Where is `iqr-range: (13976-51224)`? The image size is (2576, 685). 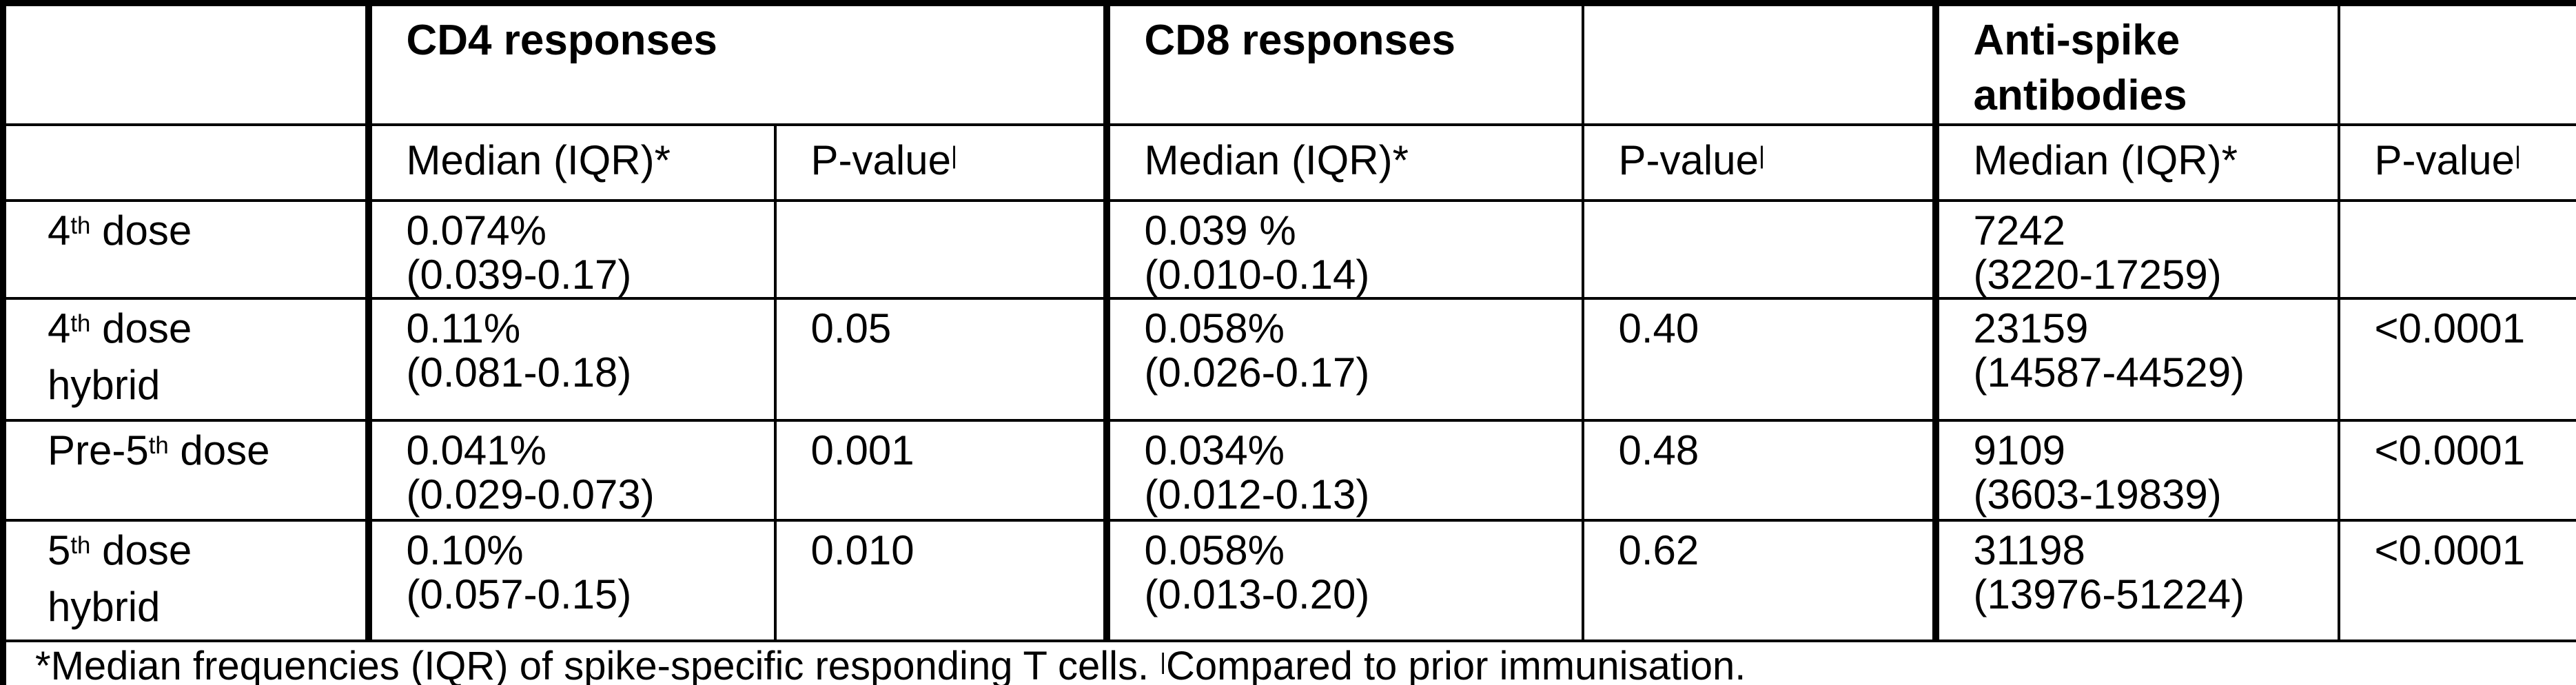
iqr-range: (13976-51224) is located at coordinates (2109, 594).